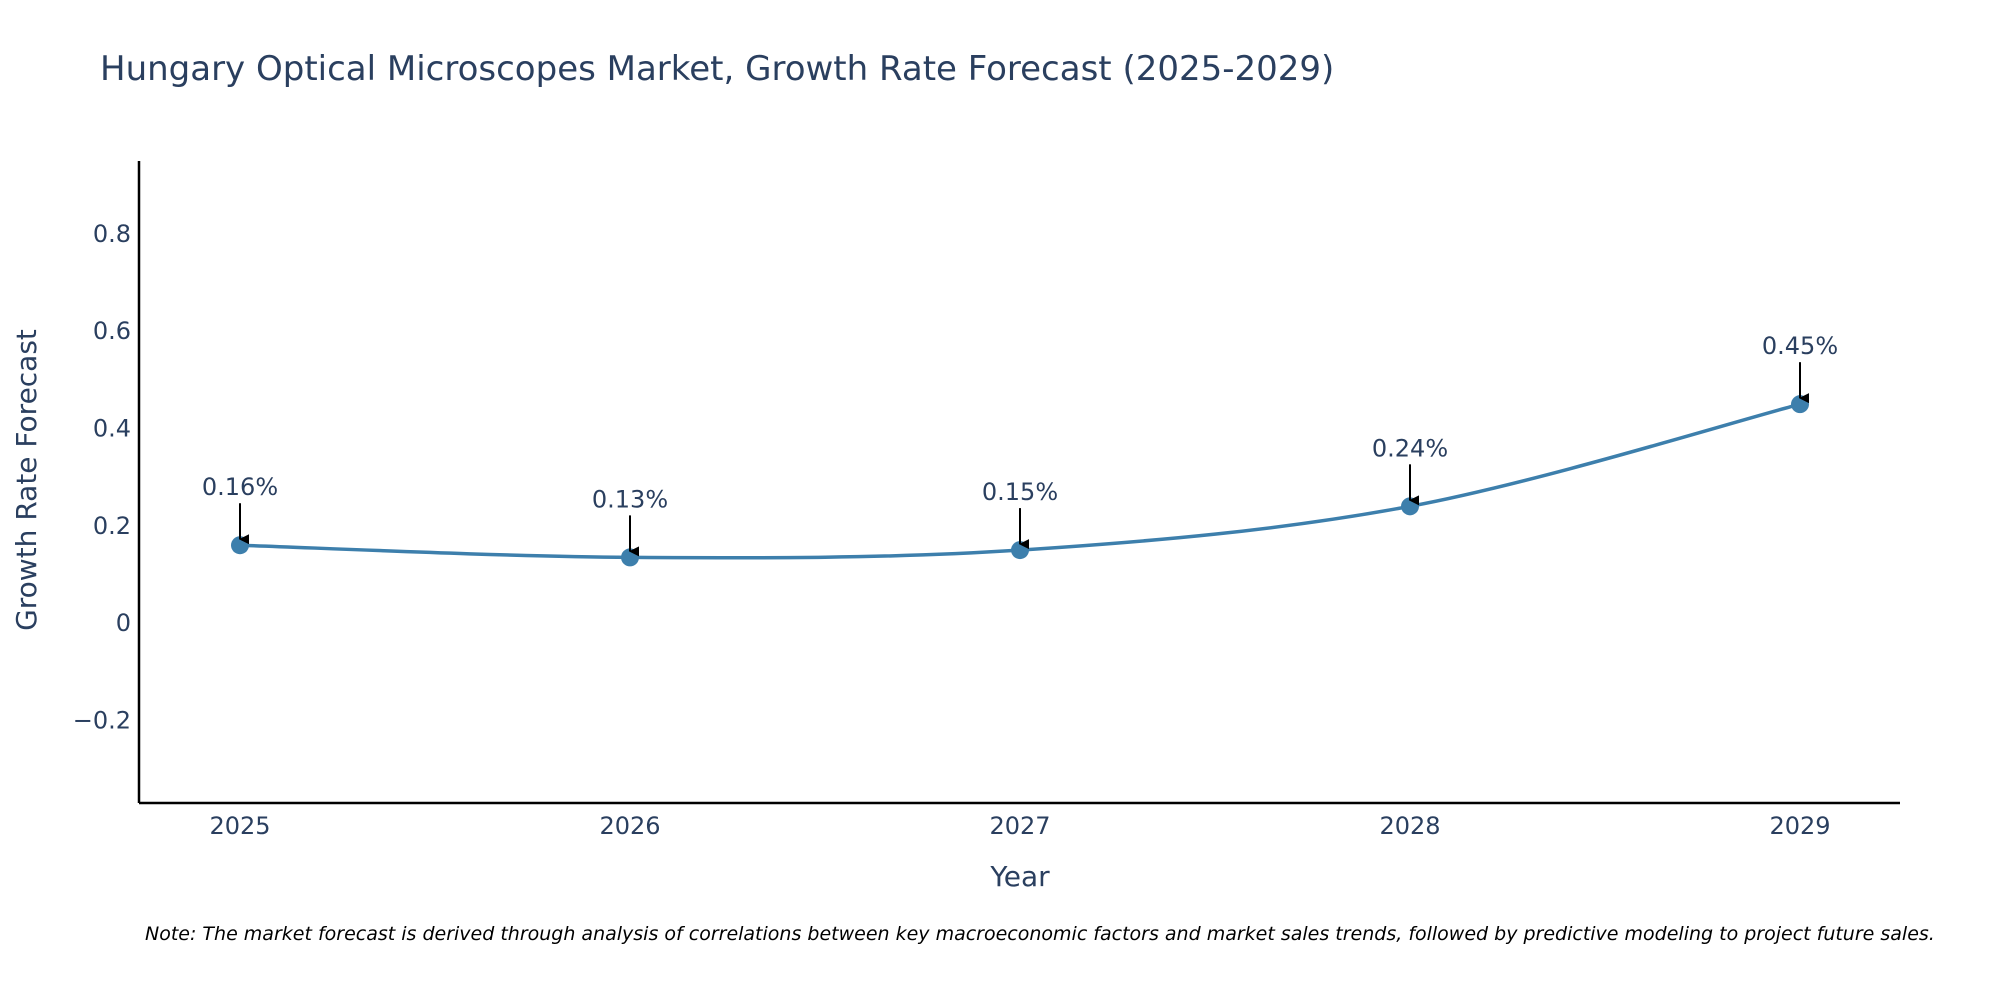 The image size is (2000, 1000). What do you see at coordinates (630, 499) in the screenshot?
I see `data-label: 0.13%` at bounding box center [630, 499].